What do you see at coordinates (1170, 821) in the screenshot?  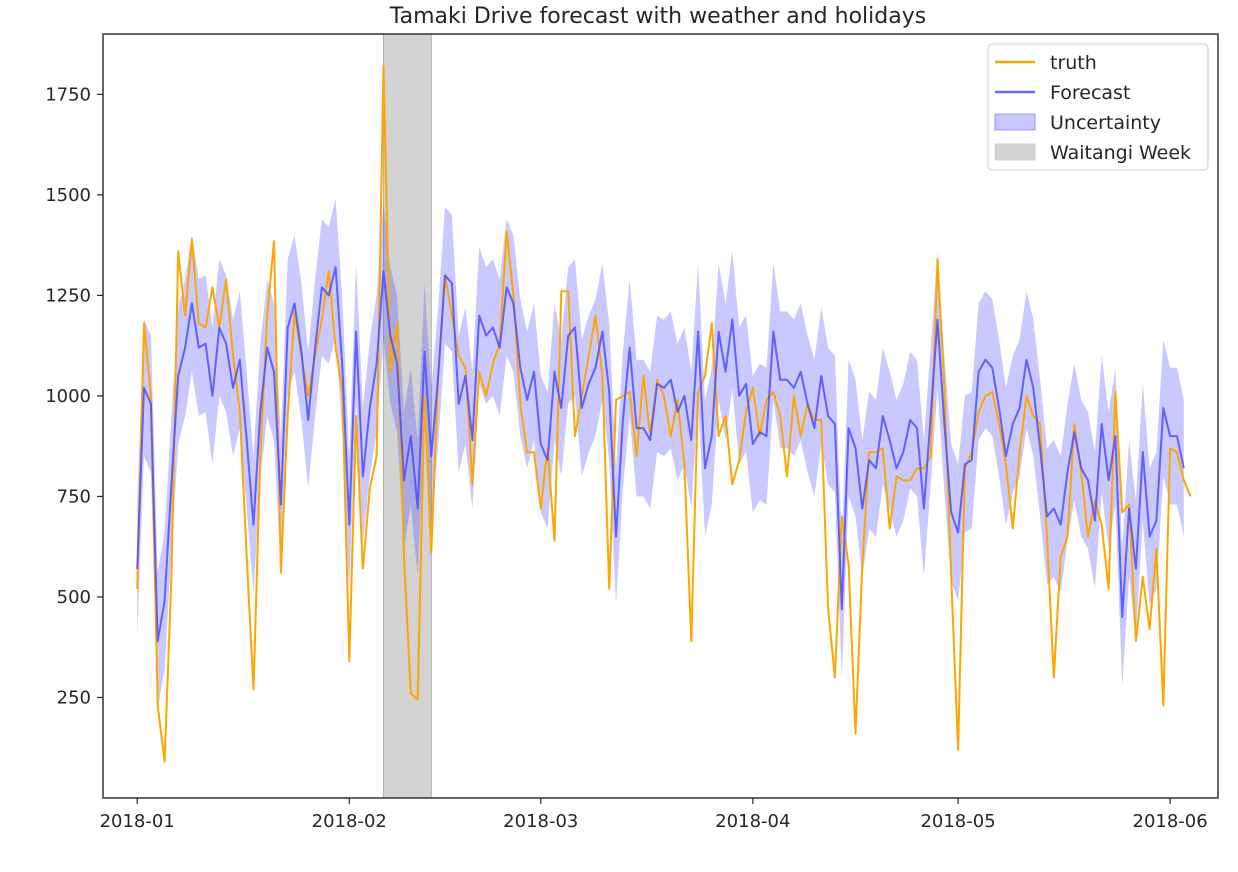 I see `x-tick-label: 2018-06` at bounding box center [1170, 821].